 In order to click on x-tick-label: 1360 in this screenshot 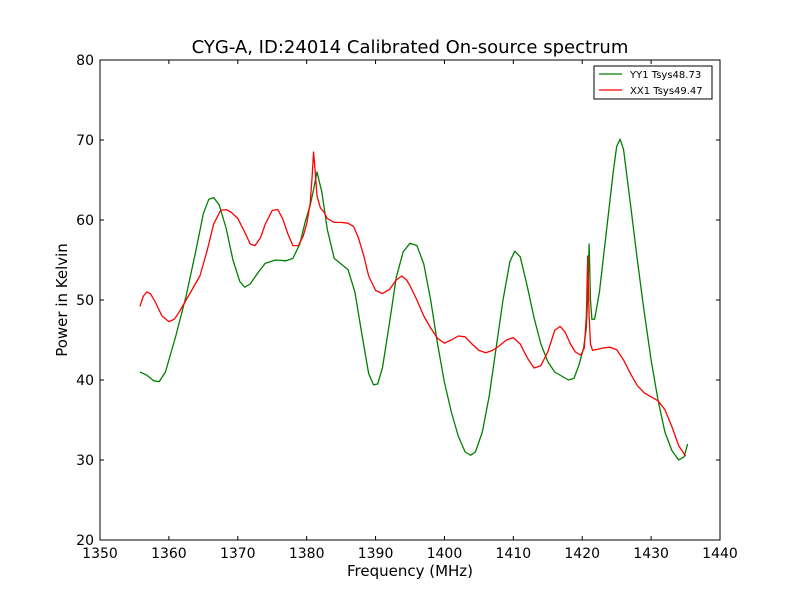, I will do `click(169, 554)`.